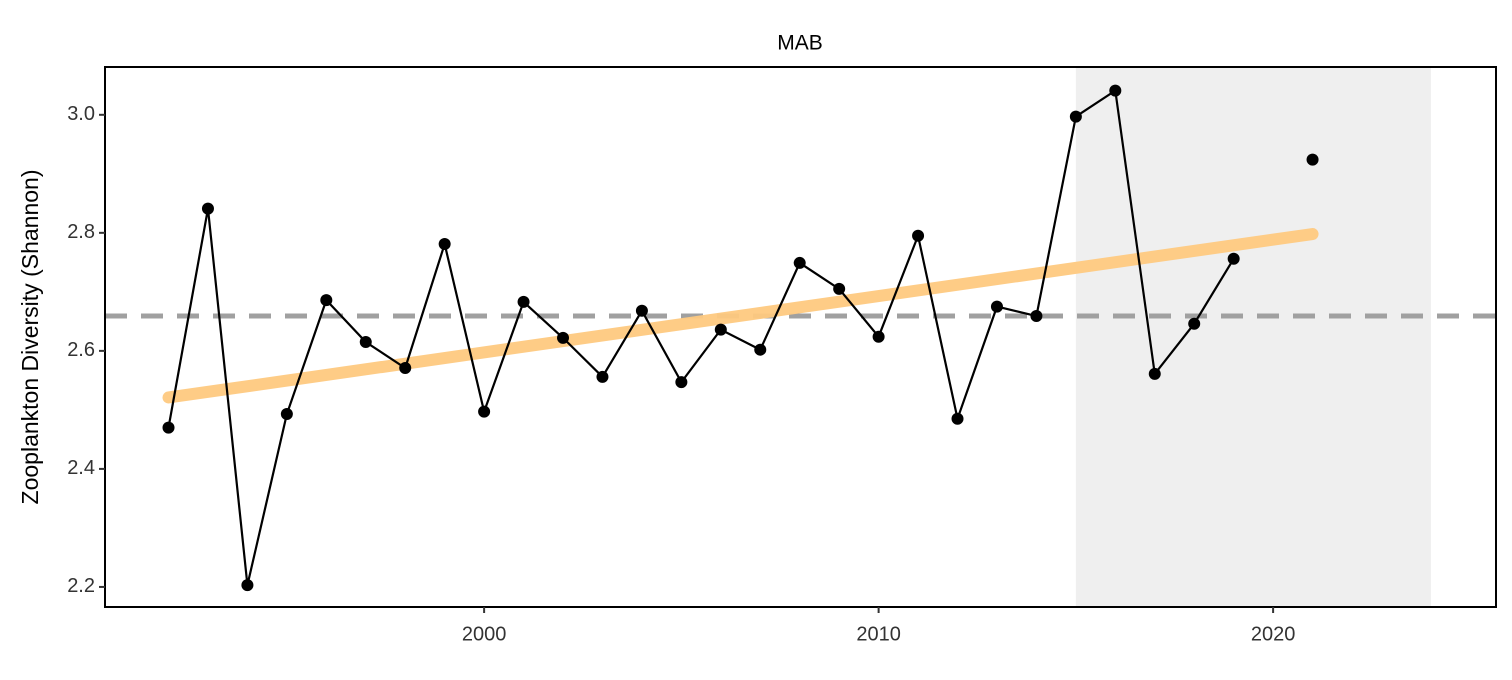 The image size is (1512, 680). What do you see at coordinates (800, 43) in the screenshot?
I see `chart-title: MAB` at bounding box center [800, 43].